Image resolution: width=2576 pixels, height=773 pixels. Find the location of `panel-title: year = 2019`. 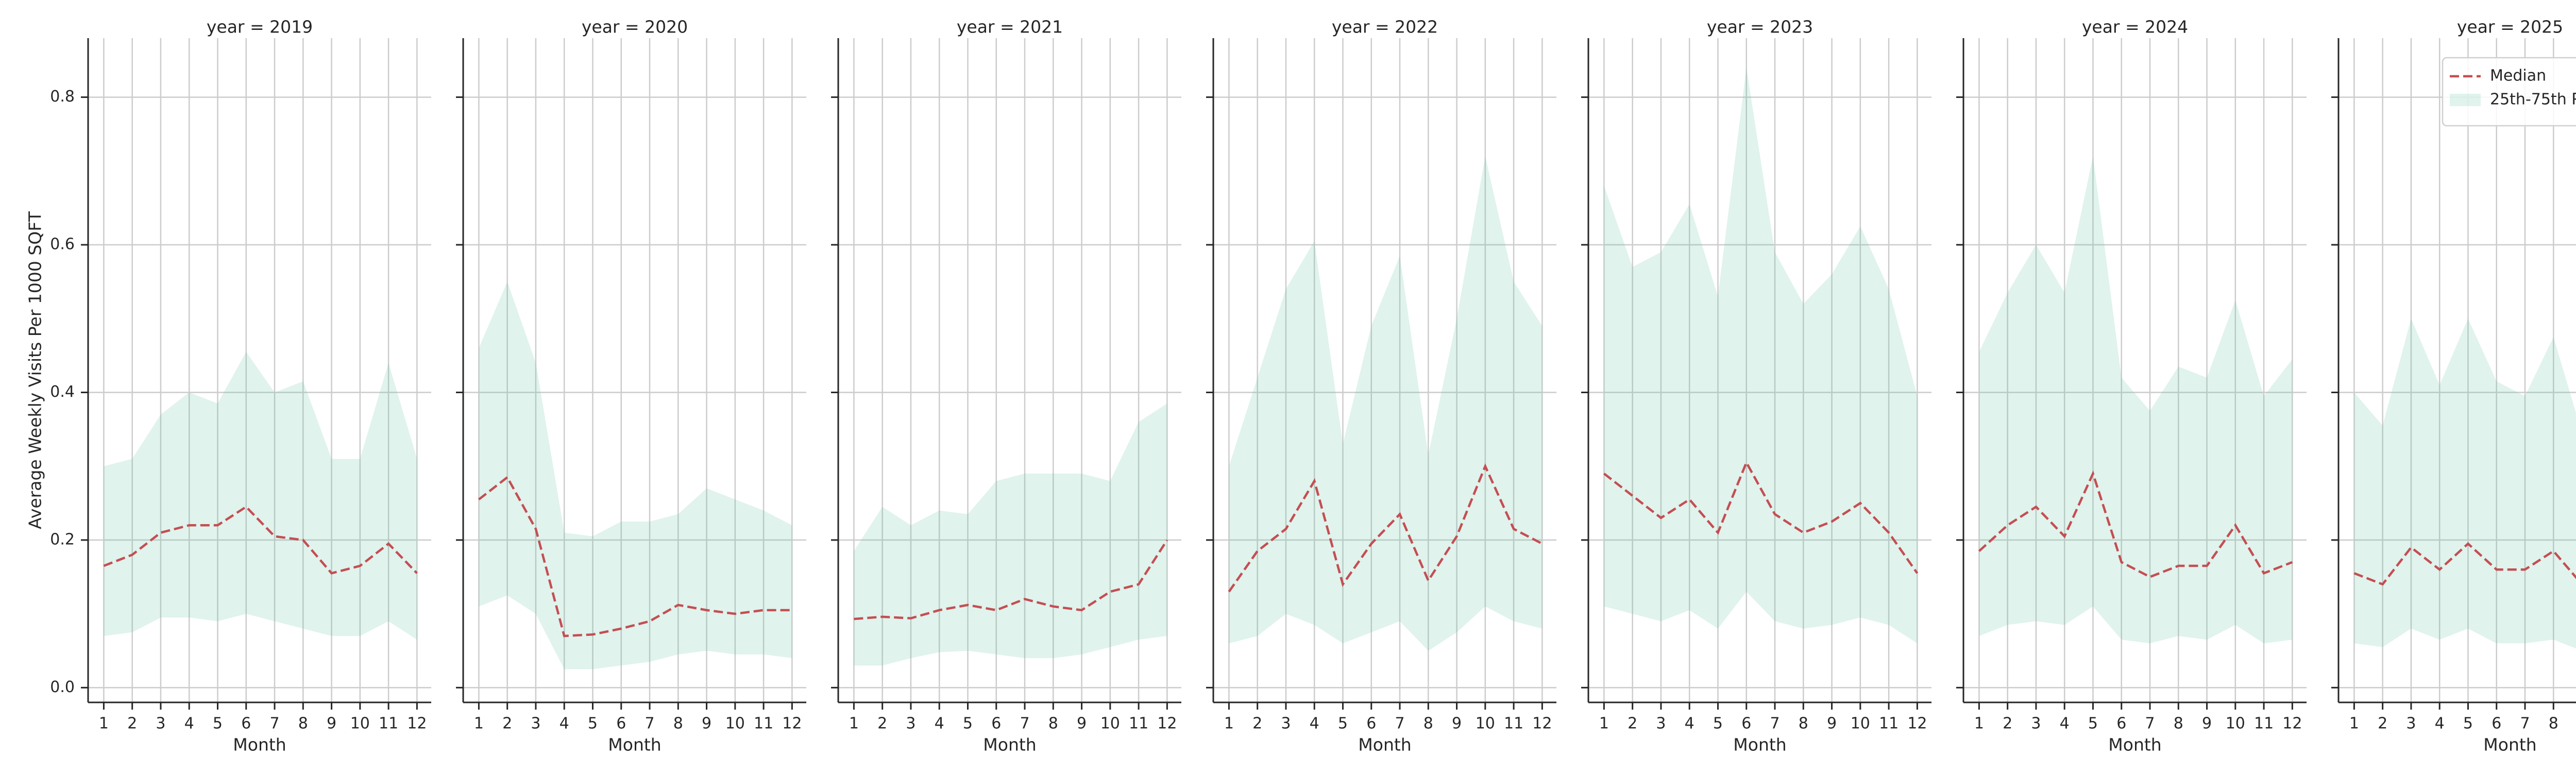

panel-title: year = 2019 is located at coordinates (260, 27).